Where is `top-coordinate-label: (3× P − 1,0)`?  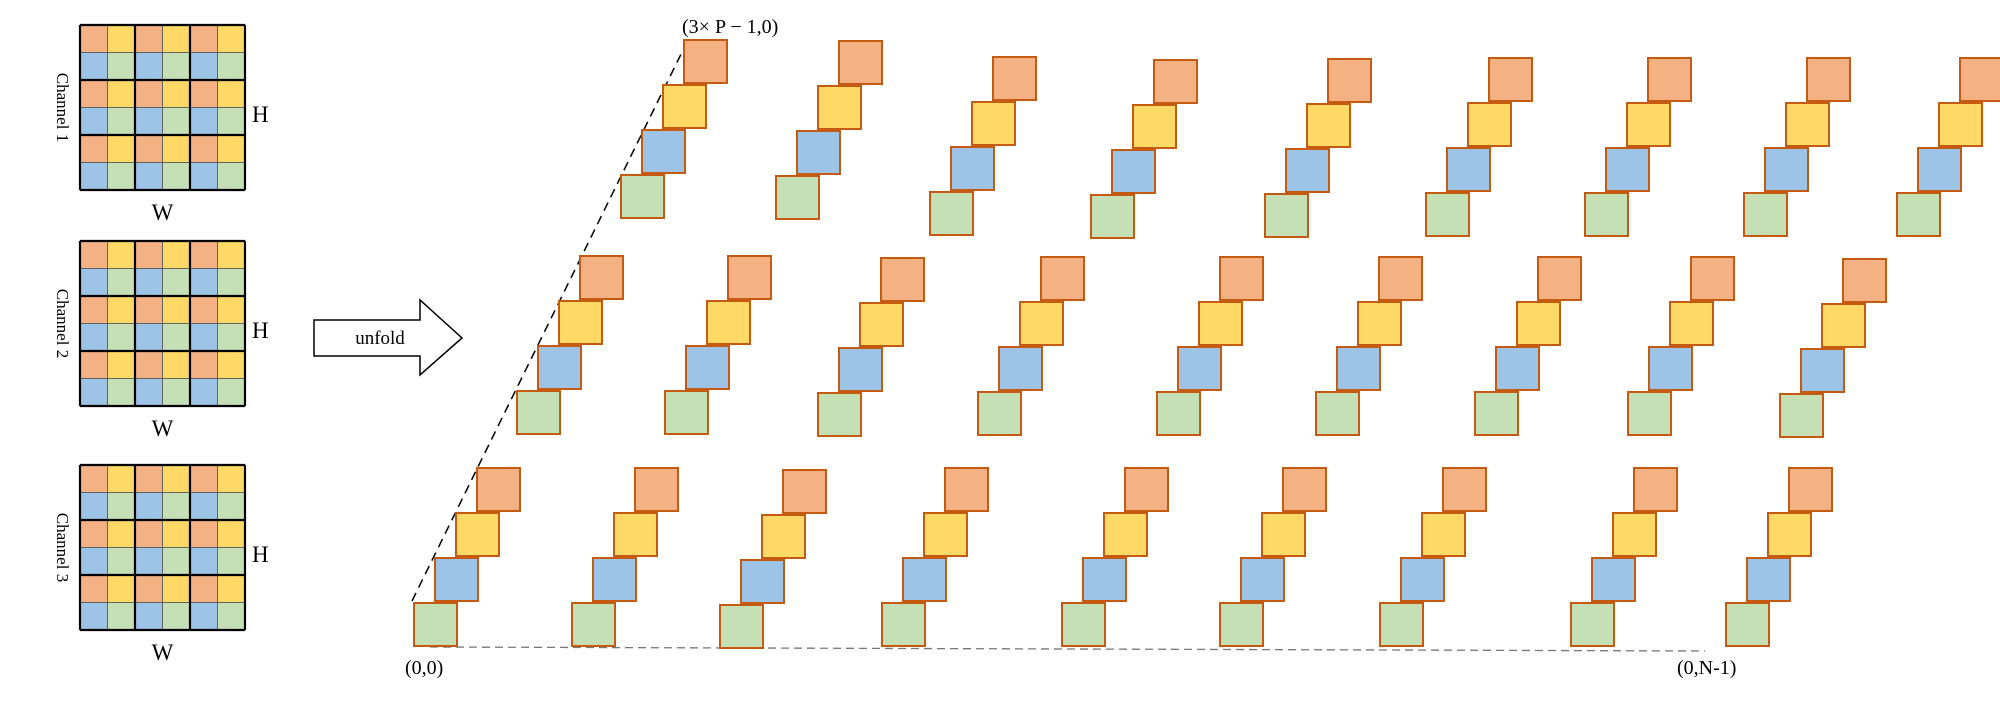 top-coordinate-label: (3× P − 1,0) is located at coordinates (730, 27).